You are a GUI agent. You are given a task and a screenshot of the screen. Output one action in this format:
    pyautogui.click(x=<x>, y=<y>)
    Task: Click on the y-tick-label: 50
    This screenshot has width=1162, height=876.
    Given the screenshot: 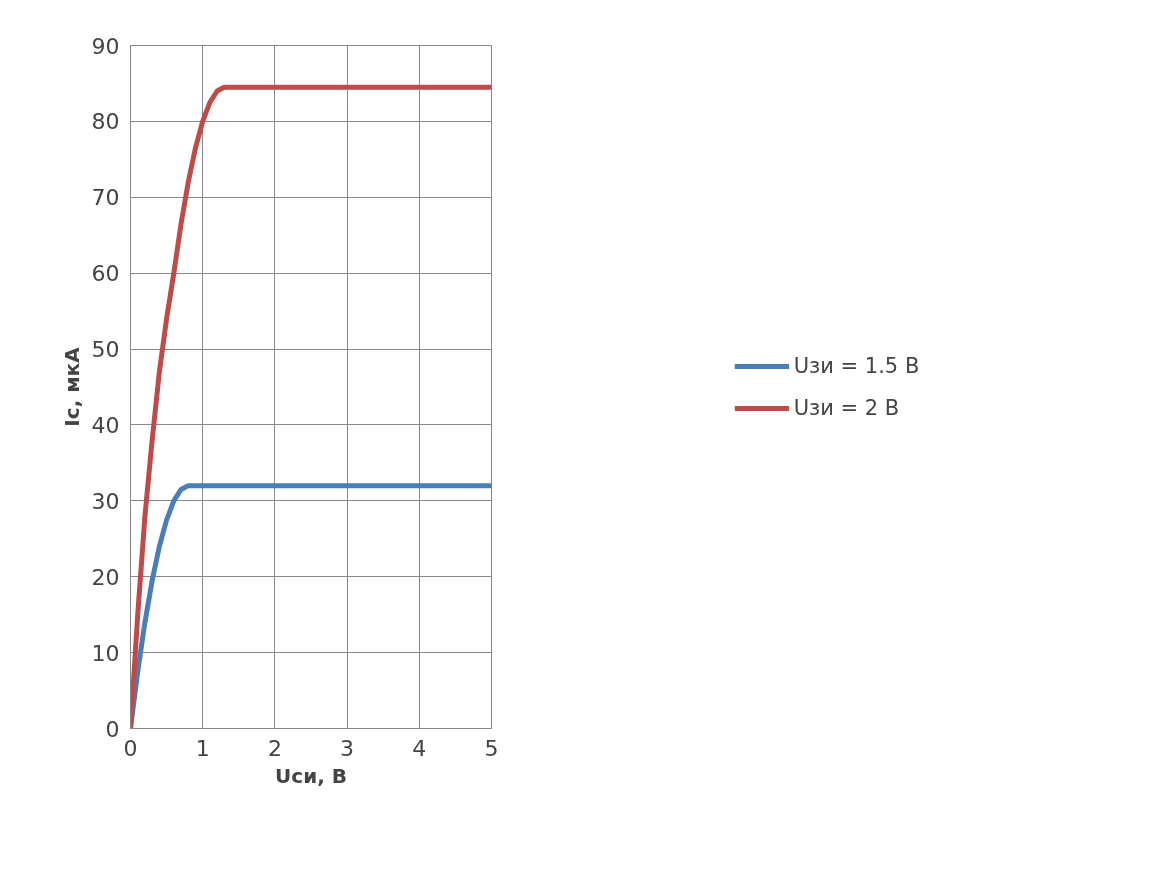 What is the action you would take?
    pyautogui.click(x=105, y=350)
    